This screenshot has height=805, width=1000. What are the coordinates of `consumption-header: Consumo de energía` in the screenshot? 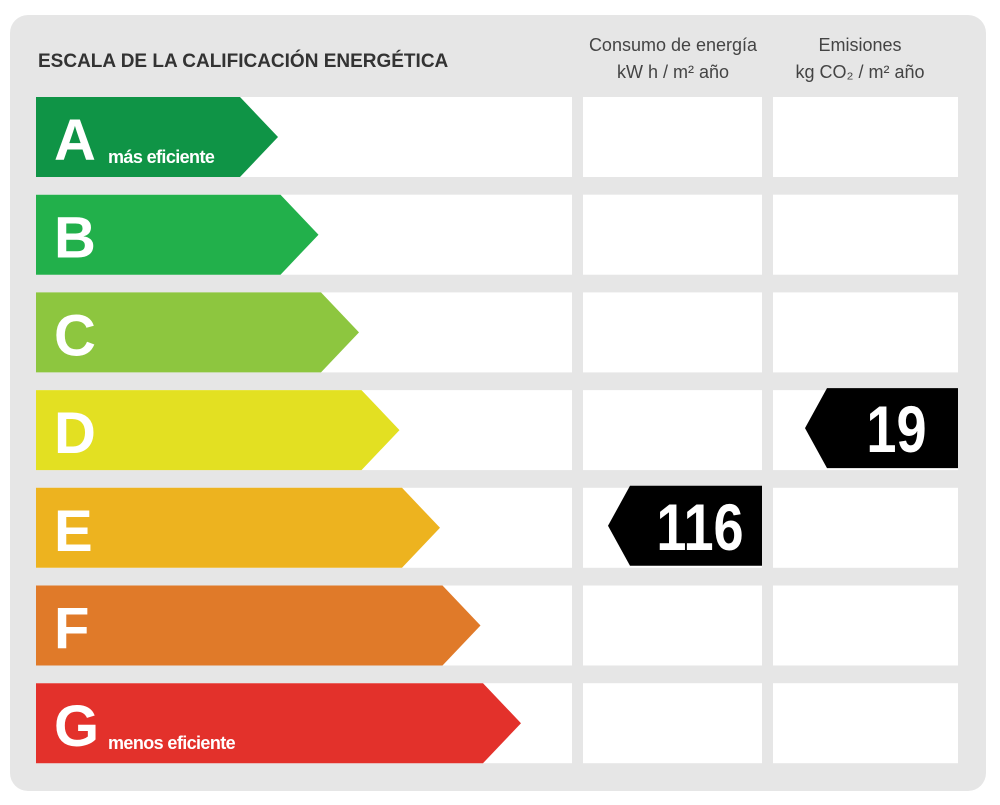 It's located at (673, 45).